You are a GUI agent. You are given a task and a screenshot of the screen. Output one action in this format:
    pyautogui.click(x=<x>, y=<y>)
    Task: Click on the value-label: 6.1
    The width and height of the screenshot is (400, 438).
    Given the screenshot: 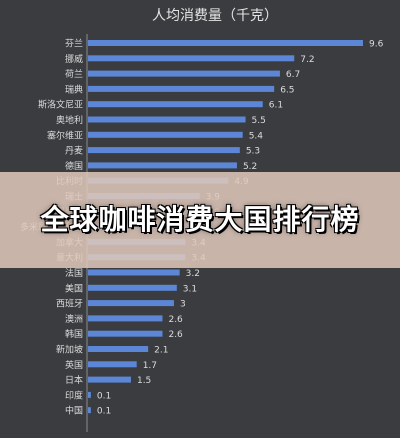 What is the action you would take?
    pyautogui.click(x=276, y=106)
    